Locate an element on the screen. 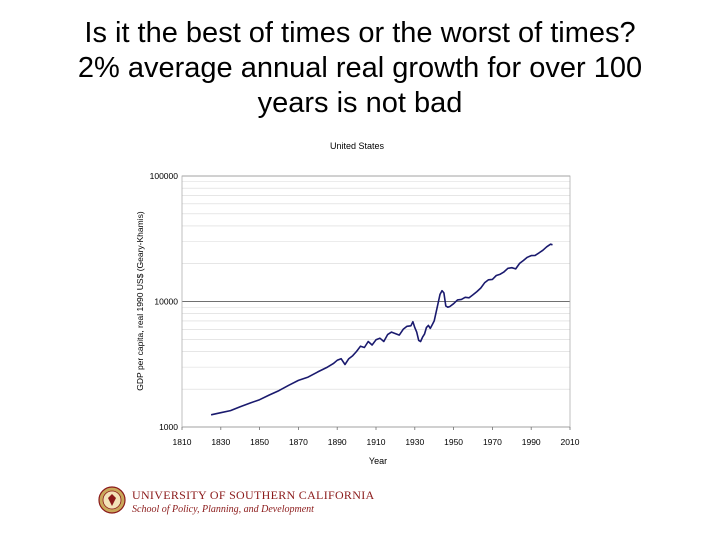 Image resolution: width=720 pixels, height=540 pixels. usc-seal-icon is located at coordinates (112, 500).